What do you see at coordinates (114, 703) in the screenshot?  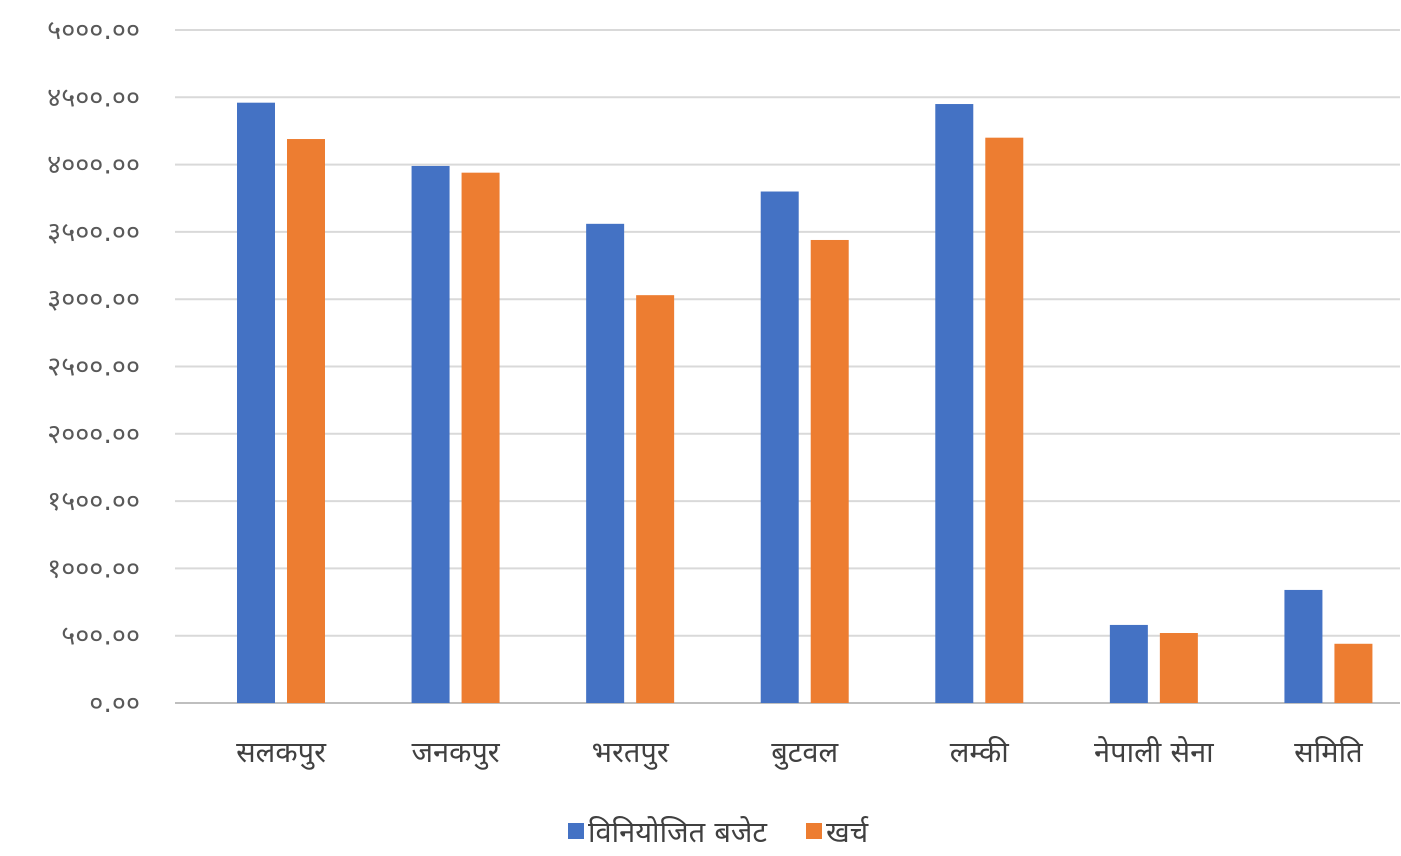 I see `y-tick-label: ०.००` at bounding box center [114, 703].